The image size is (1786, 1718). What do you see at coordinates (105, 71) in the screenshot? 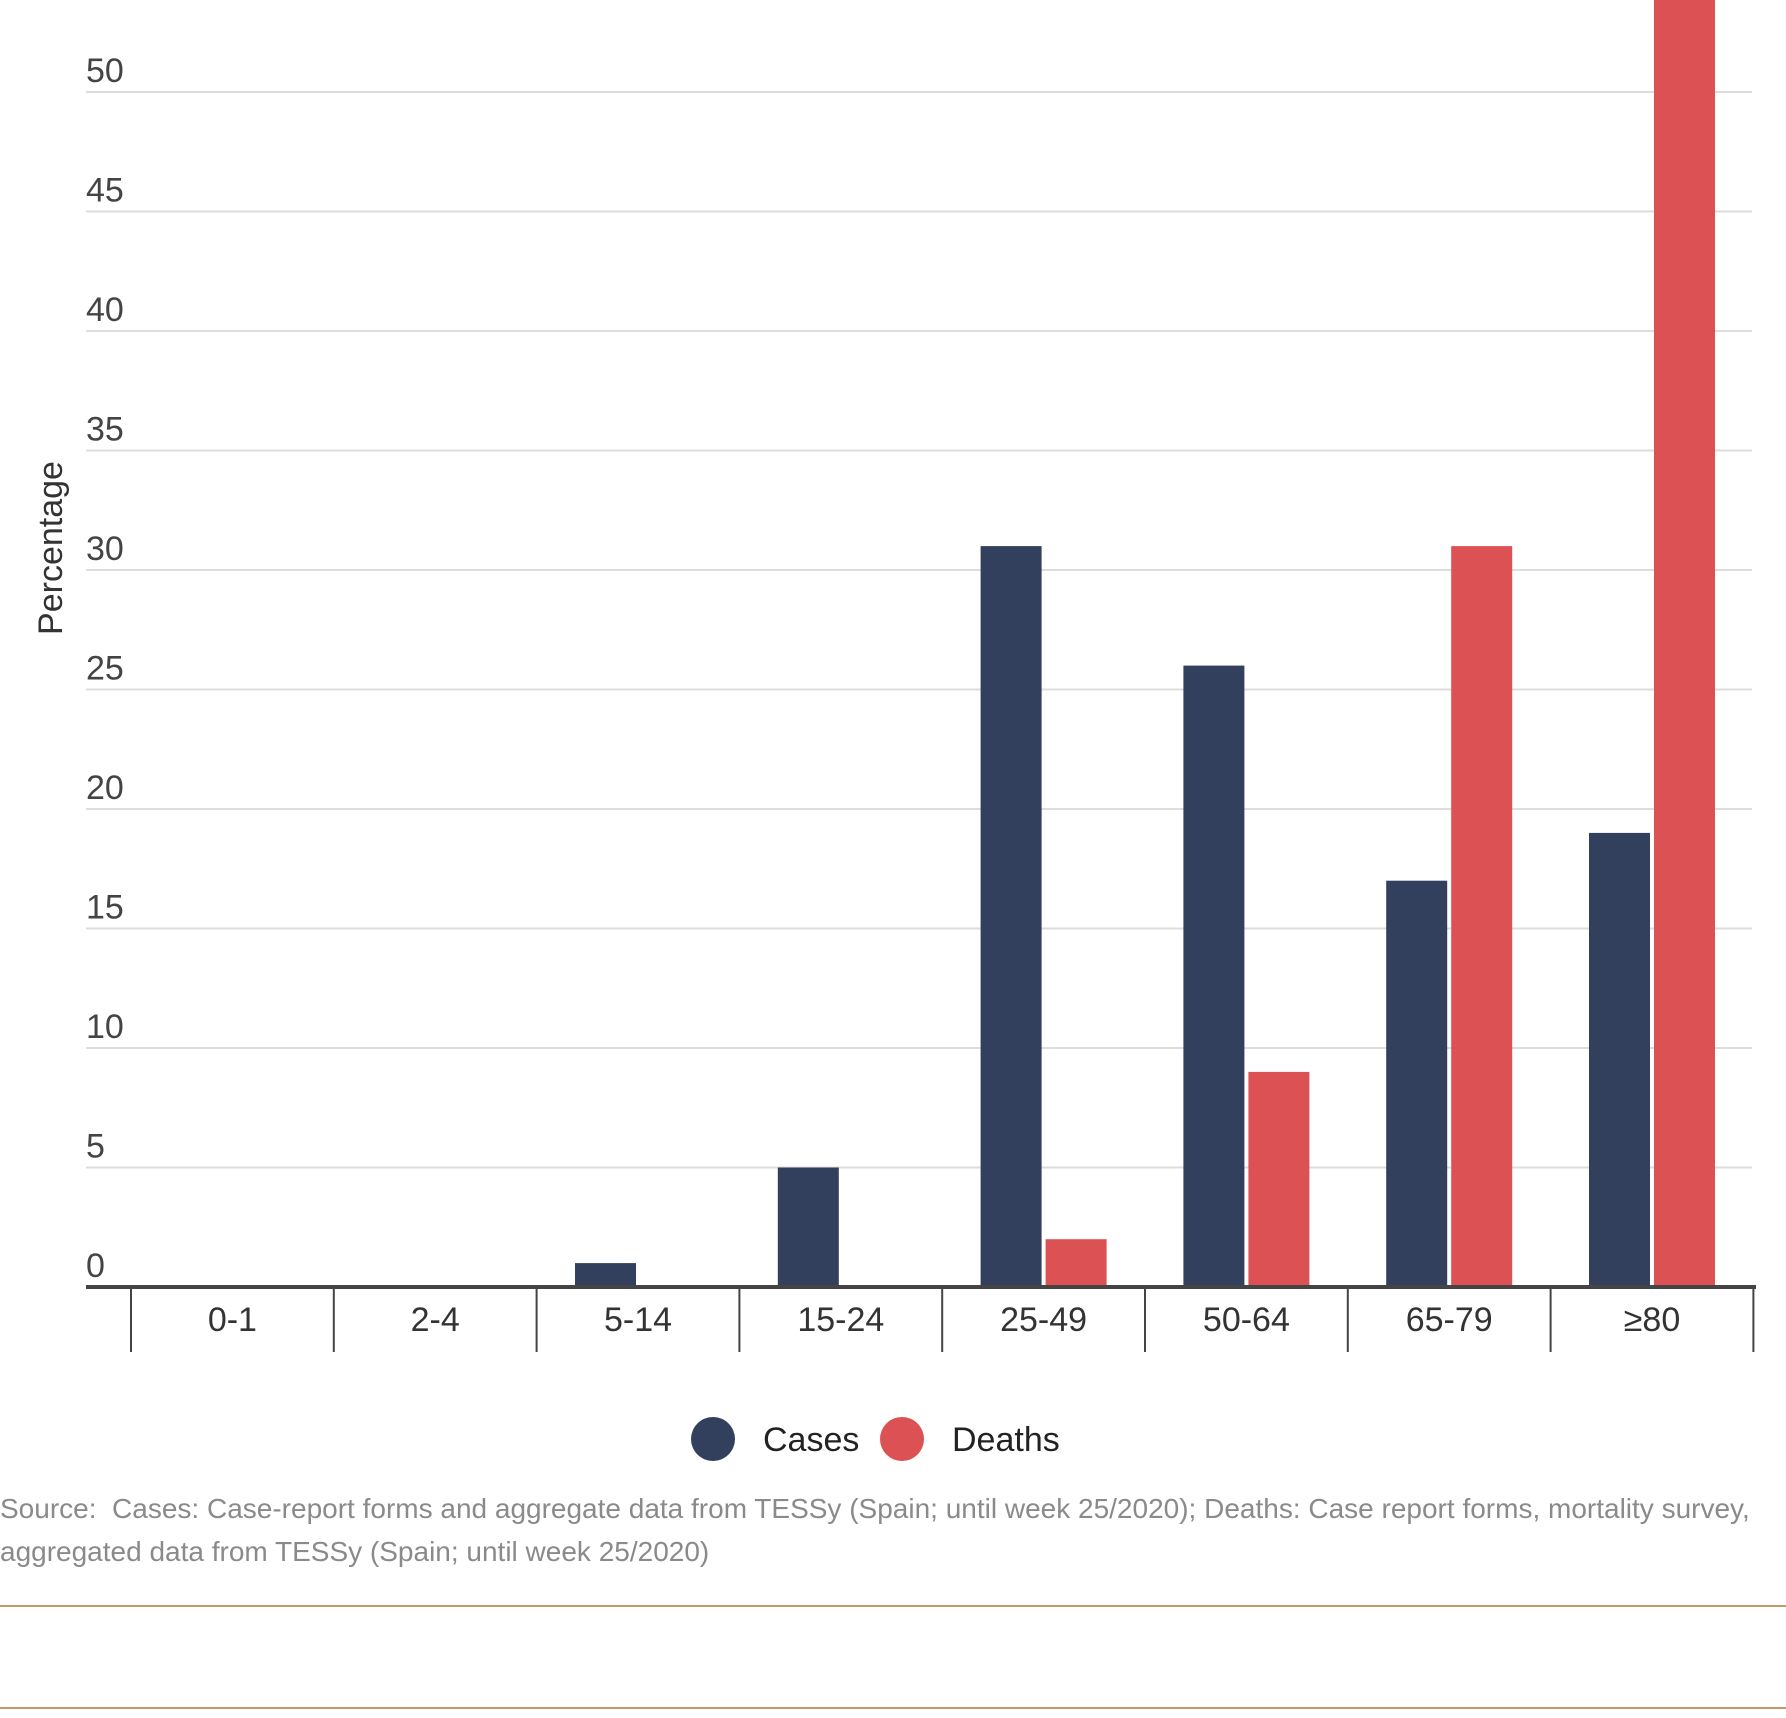
I see `y-tick-label: 50` at bounding box center [105, 71].